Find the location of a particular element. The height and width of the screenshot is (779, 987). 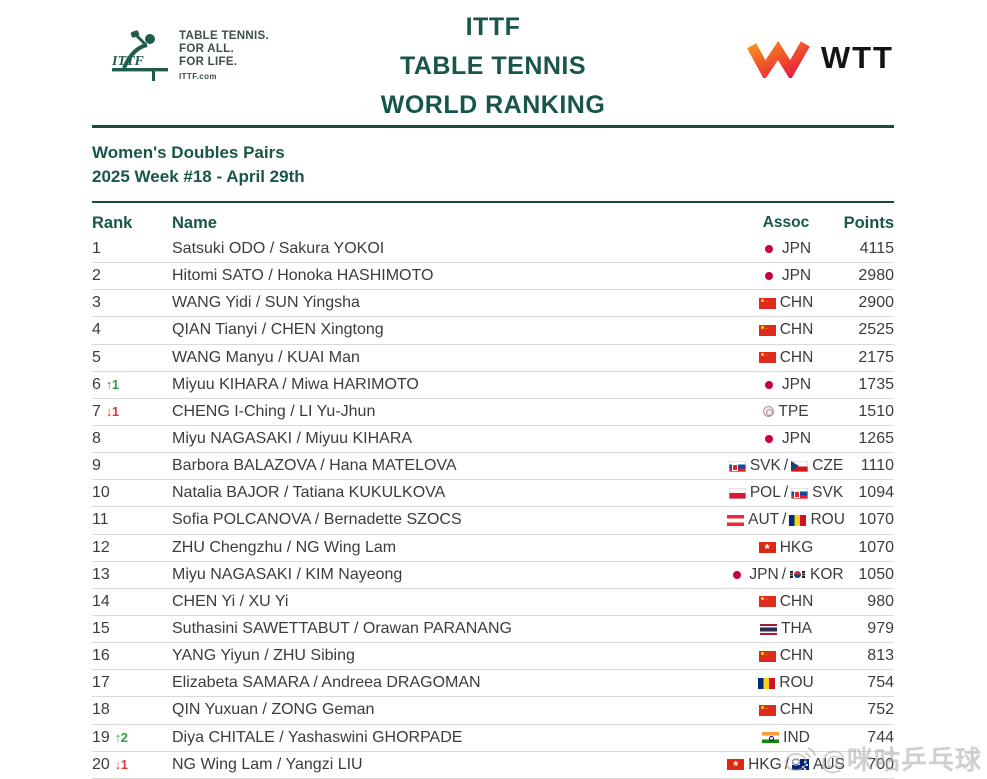

rank-number: 16 is located at coordinates (101, 656).